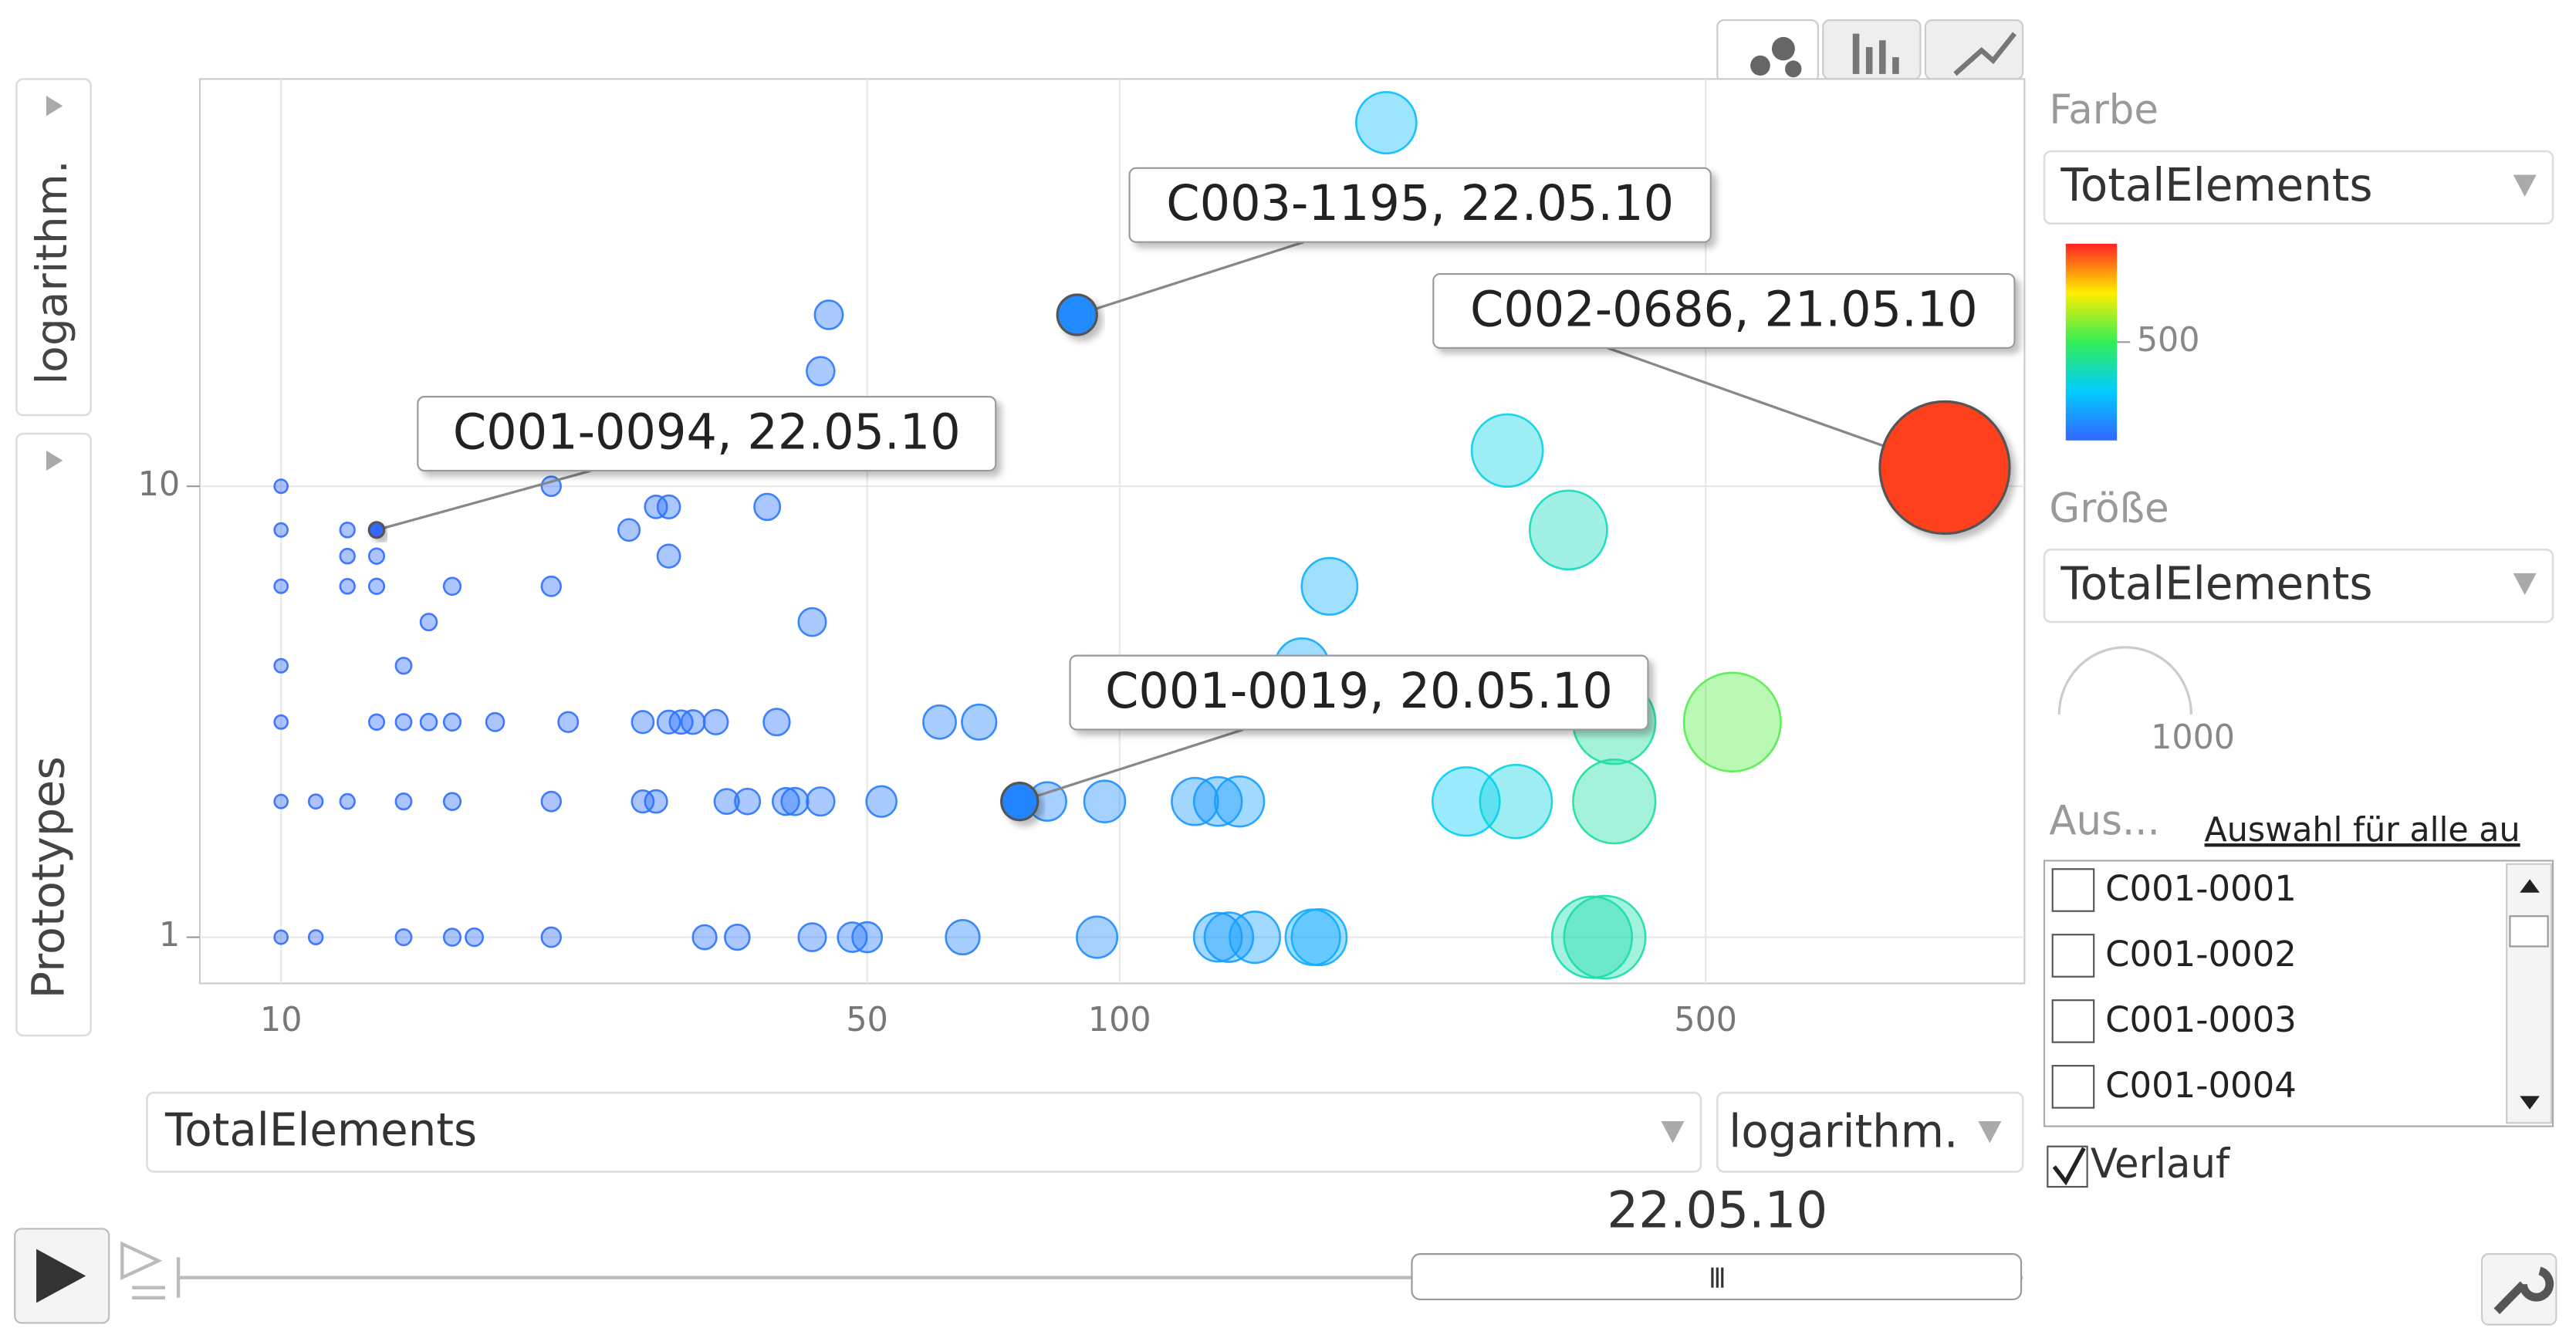  Describe the element at coordinates (53, 247) in the screenshot. I see `y-scale-select` at that location.